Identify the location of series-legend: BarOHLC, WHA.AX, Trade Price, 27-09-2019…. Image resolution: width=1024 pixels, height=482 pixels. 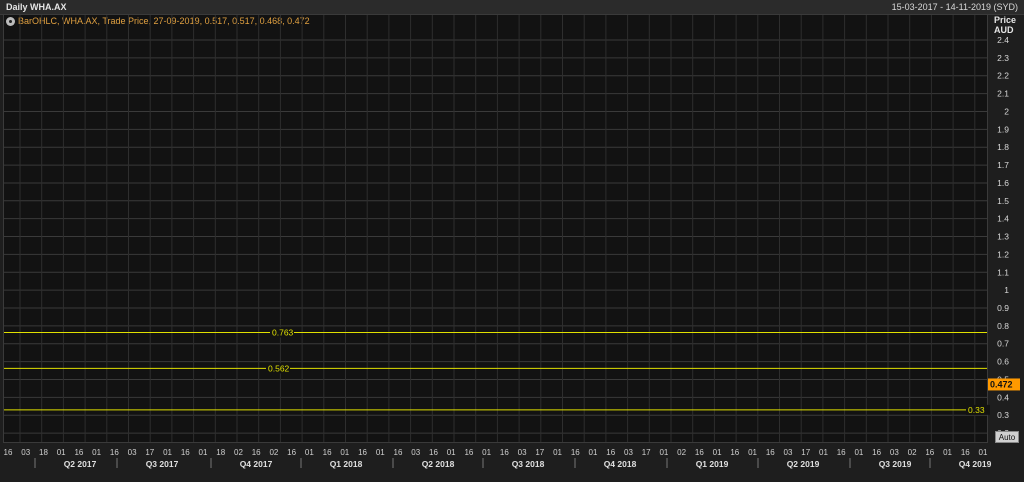
(158, 21).